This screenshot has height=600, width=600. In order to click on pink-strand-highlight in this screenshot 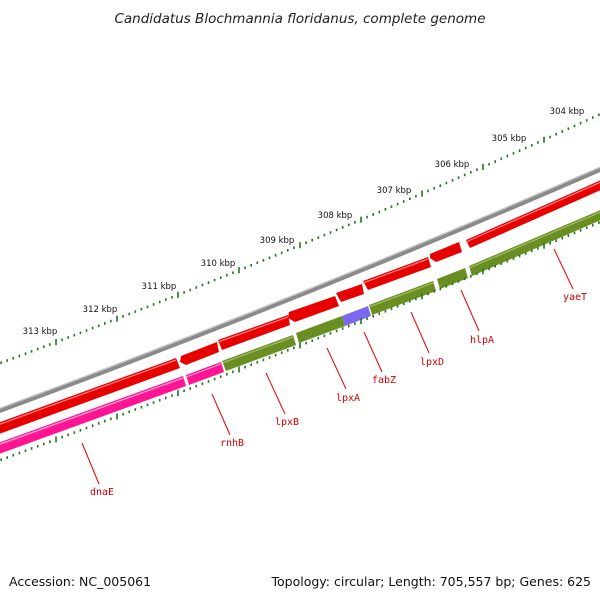, I will do `click(111, 404)`.